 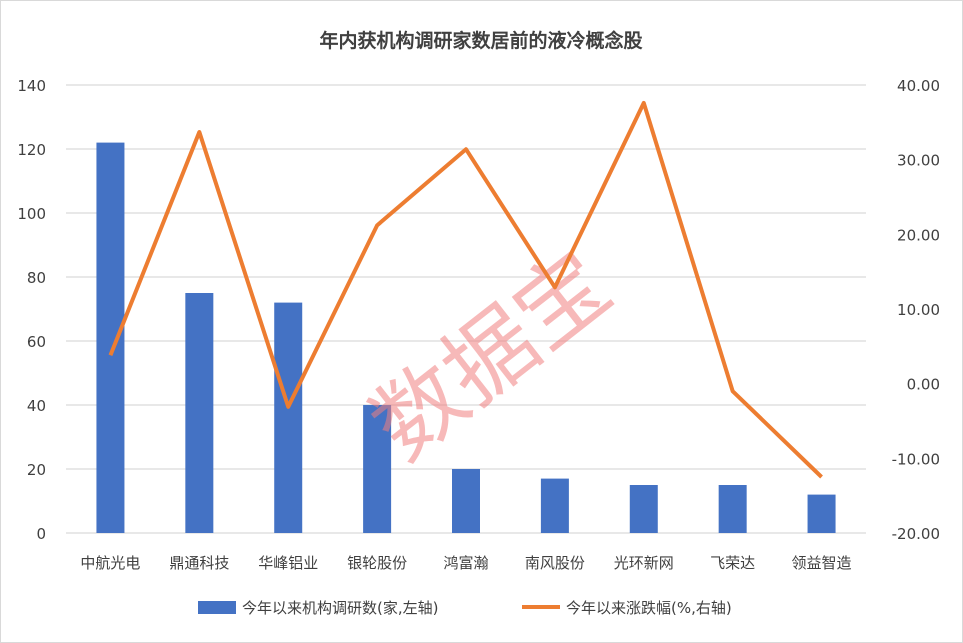 I want to click on watermark: 数据宝, so click(x=491, y=355).